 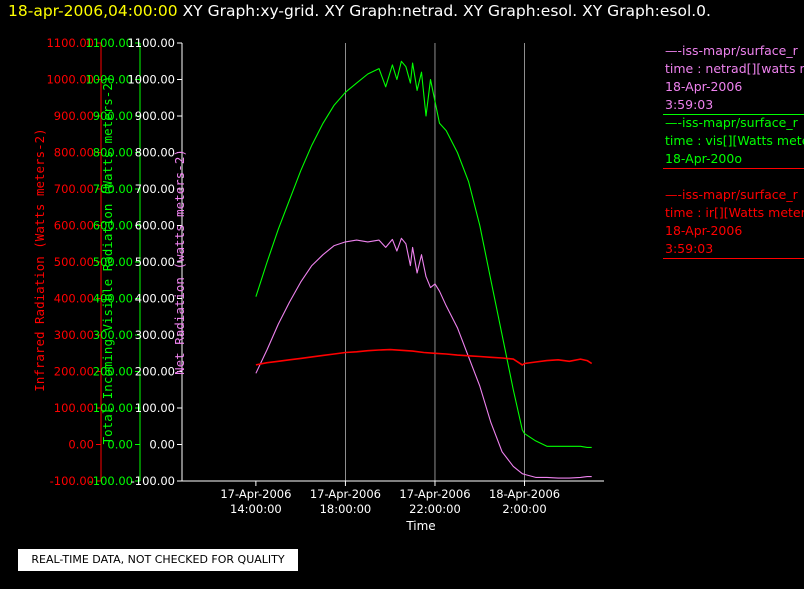 What do you see at coordinates (113, 116) in the screenshot?
I see `vis-axis-tick-label: 900.00` at bounding box center [113, 116].